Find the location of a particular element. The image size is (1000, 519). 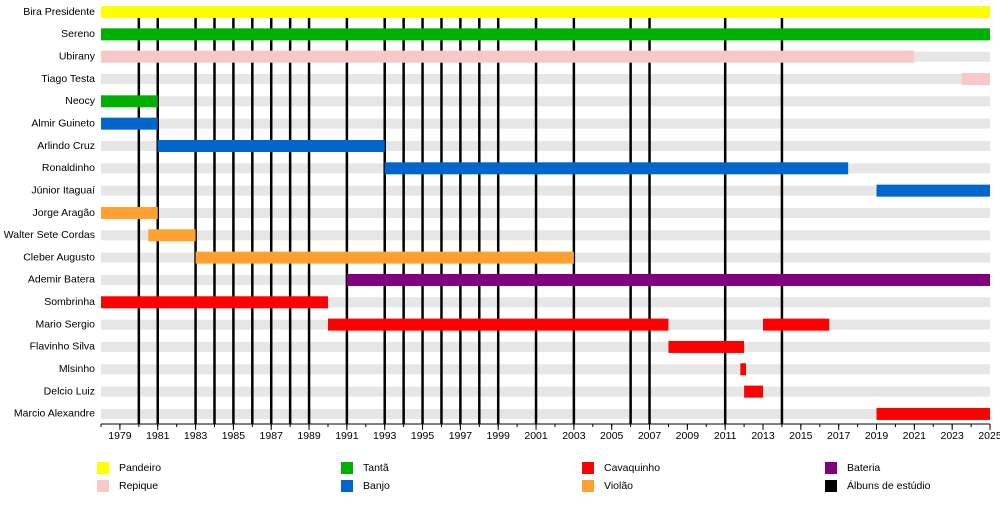

x-tick-label: 2001 is located at coordinates (536, 436).